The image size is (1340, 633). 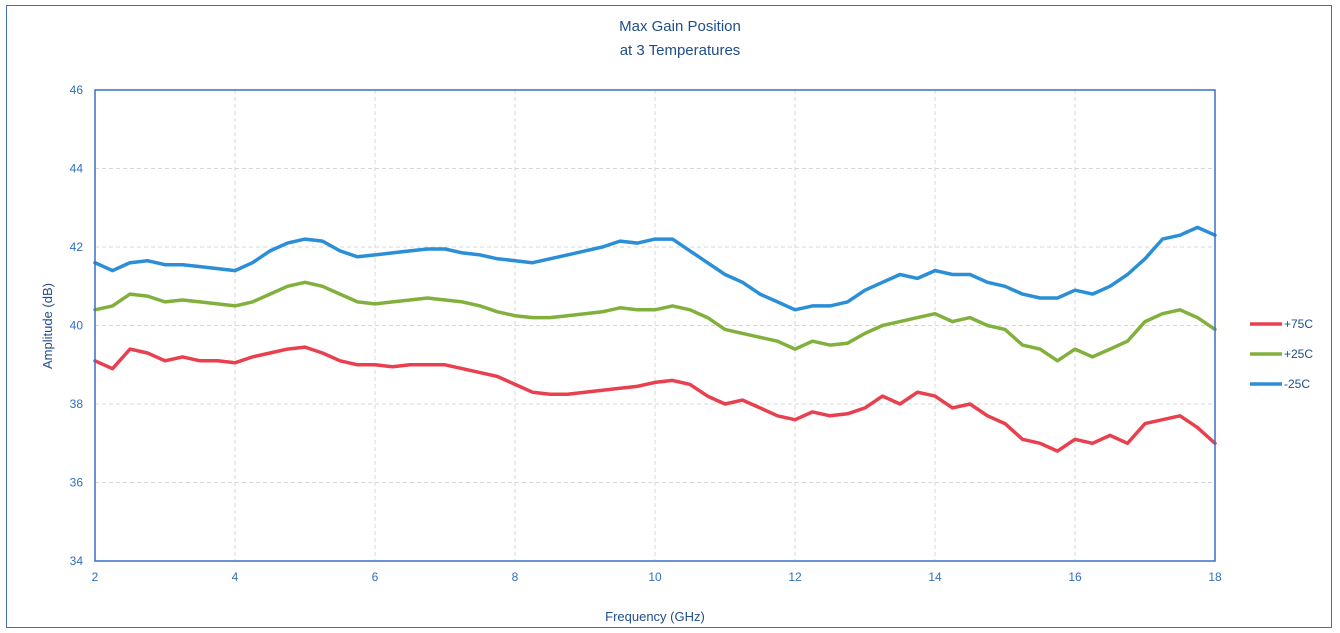 I want to click on y-axis-title: Amplitude (dB), so click(x=47, y=326).